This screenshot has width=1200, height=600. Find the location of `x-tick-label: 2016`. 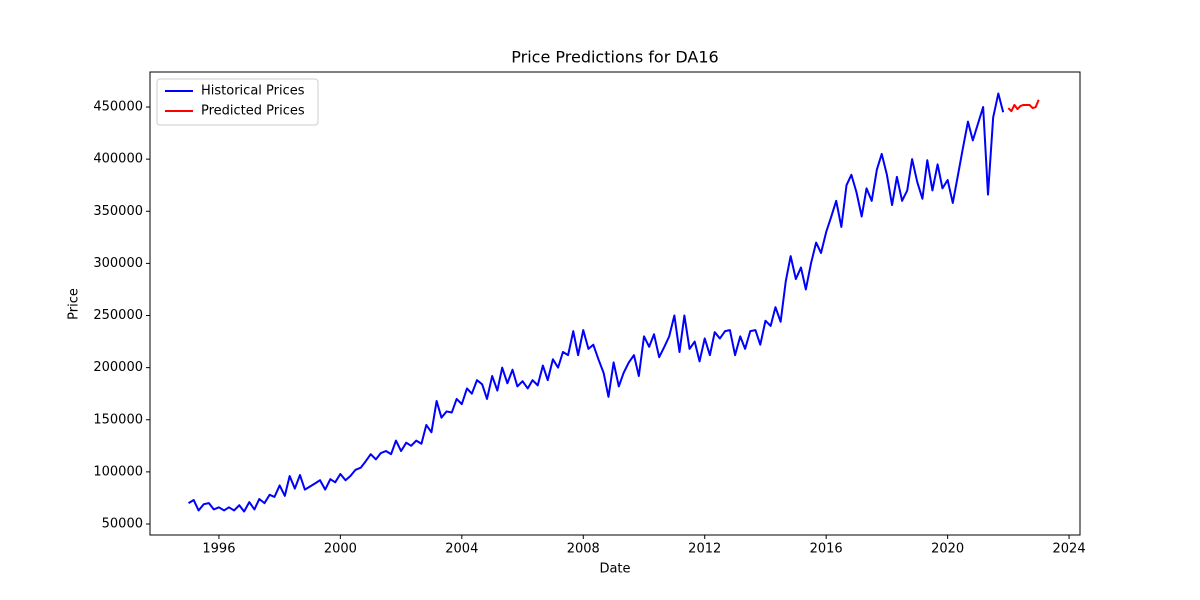

x-tick-label: 2016 is located at coordinates (826, 549).